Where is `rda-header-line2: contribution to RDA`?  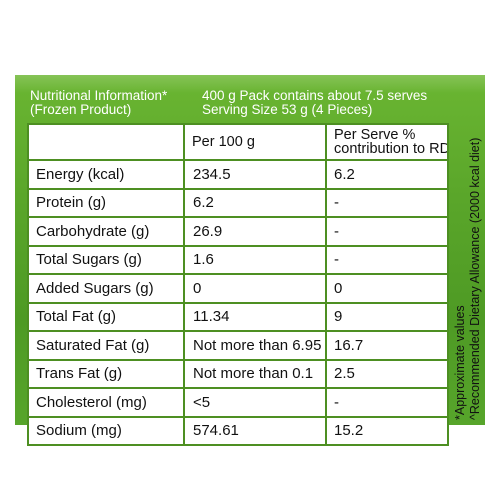 rda-header-line2: contribution to RDA is located at coordinates (391, 149).